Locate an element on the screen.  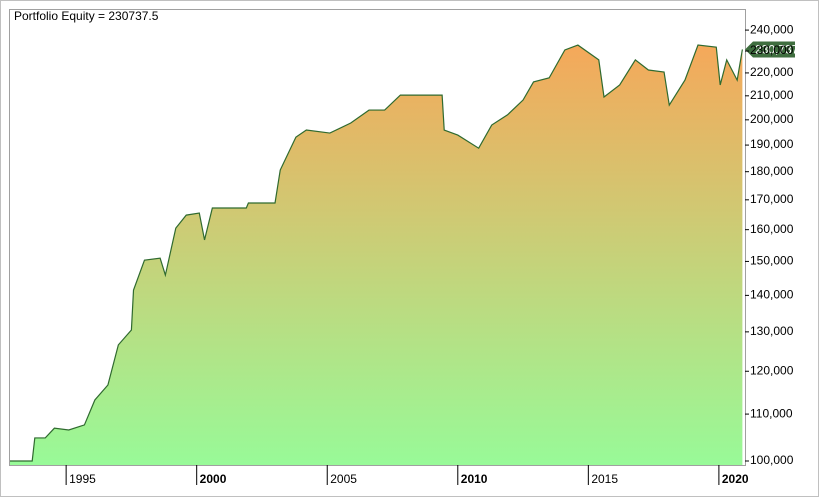
x-tick-label: 2010 is located at coordinates (474, 479).